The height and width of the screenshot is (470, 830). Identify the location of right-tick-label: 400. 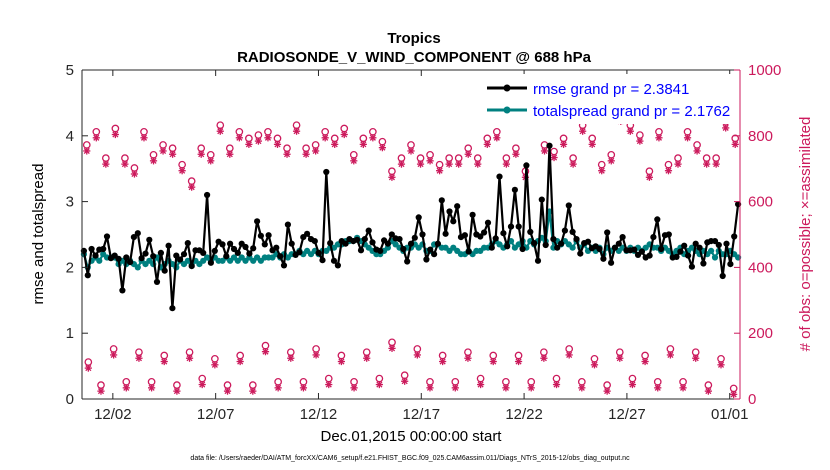
(760, 267).